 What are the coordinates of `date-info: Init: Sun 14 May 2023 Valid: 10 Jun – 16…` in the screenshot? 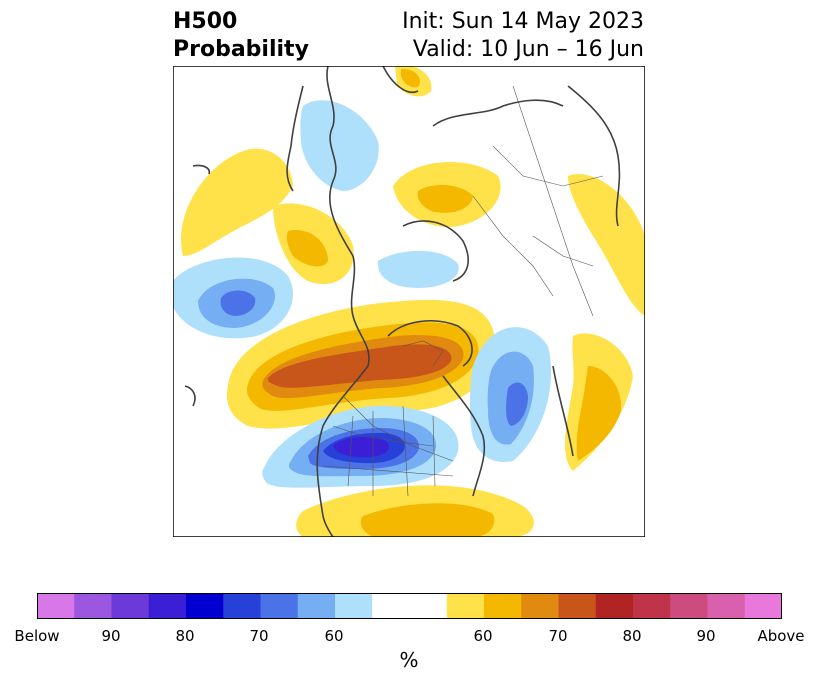 It's located at (523, 36).